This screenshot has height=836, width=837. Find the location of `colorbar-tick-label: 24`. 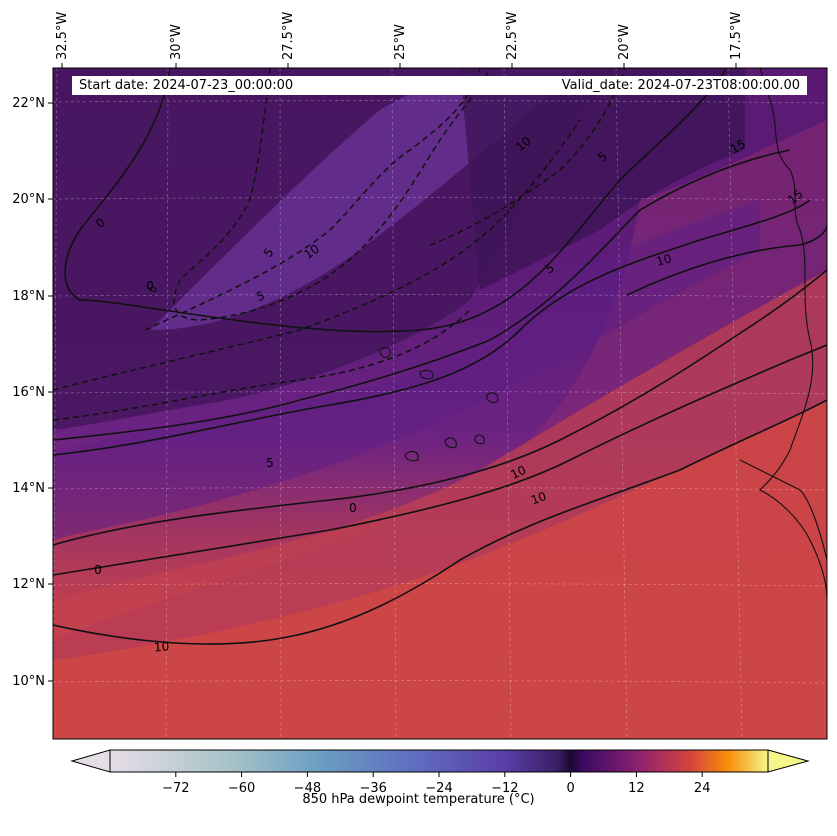

colorbar-tick-label: 24 is located at coordinates (702, 788).